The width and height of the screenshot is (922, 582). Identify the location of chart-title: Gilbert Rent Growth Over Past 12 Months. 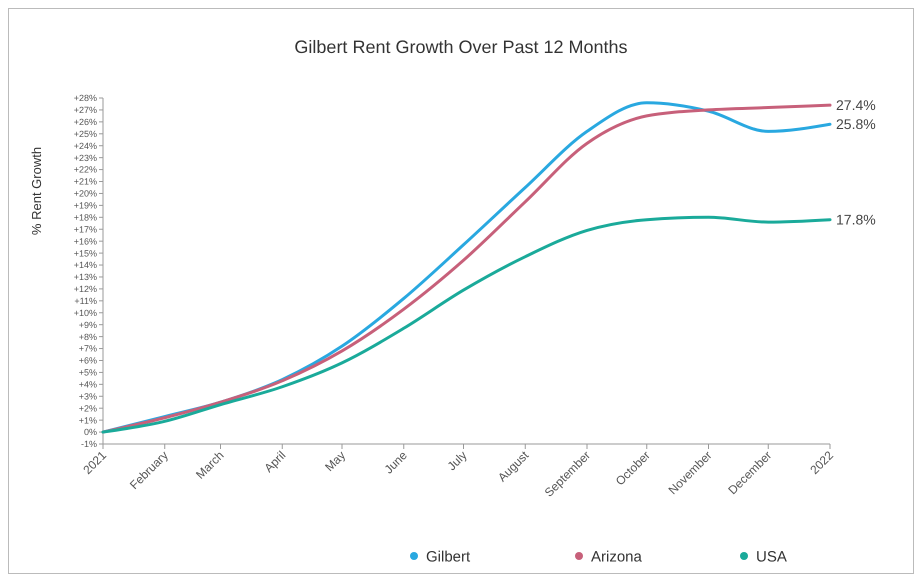
(461, 47).